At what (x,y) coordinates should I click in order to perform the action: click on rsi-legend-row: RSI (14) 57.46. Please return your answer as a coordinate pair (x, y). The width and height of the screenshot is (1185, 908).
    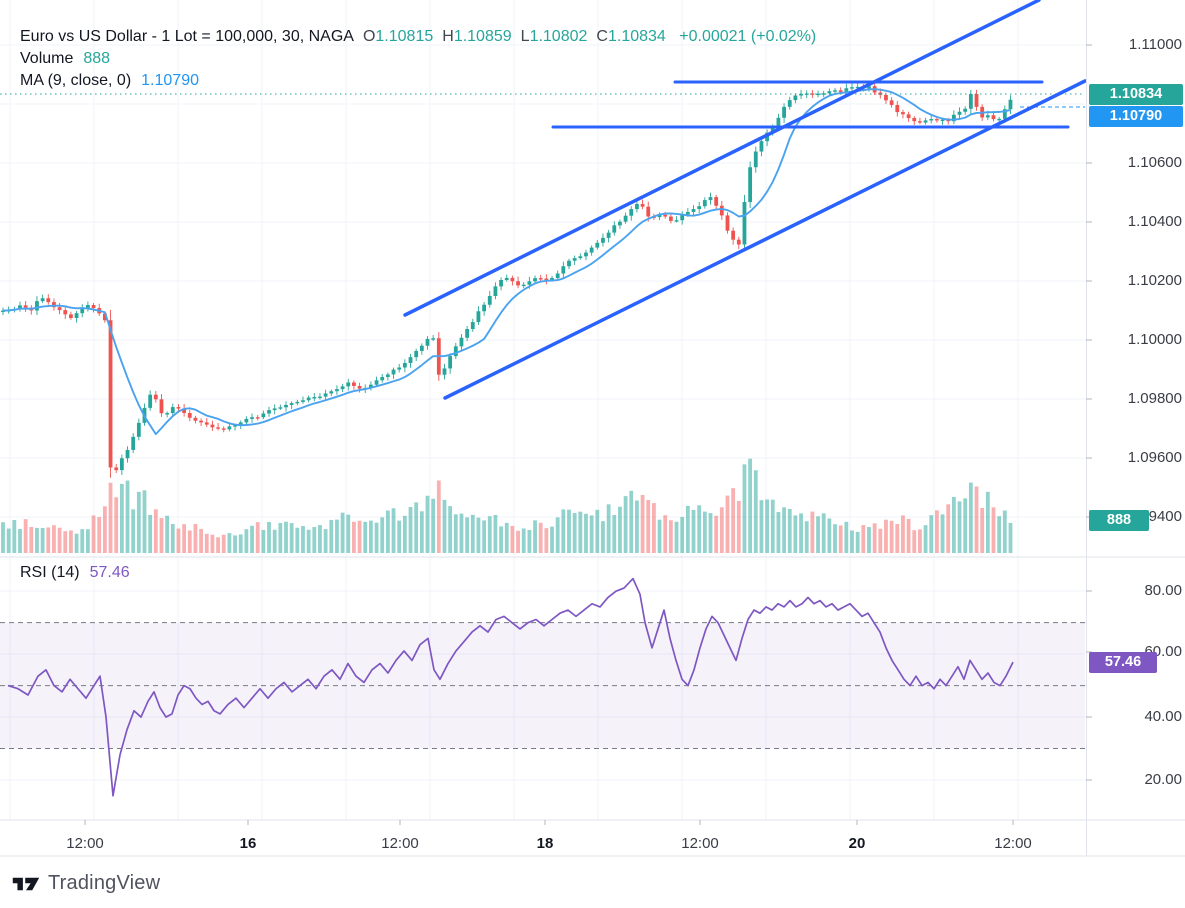
    Looking at the image, I should click on (75, 573).